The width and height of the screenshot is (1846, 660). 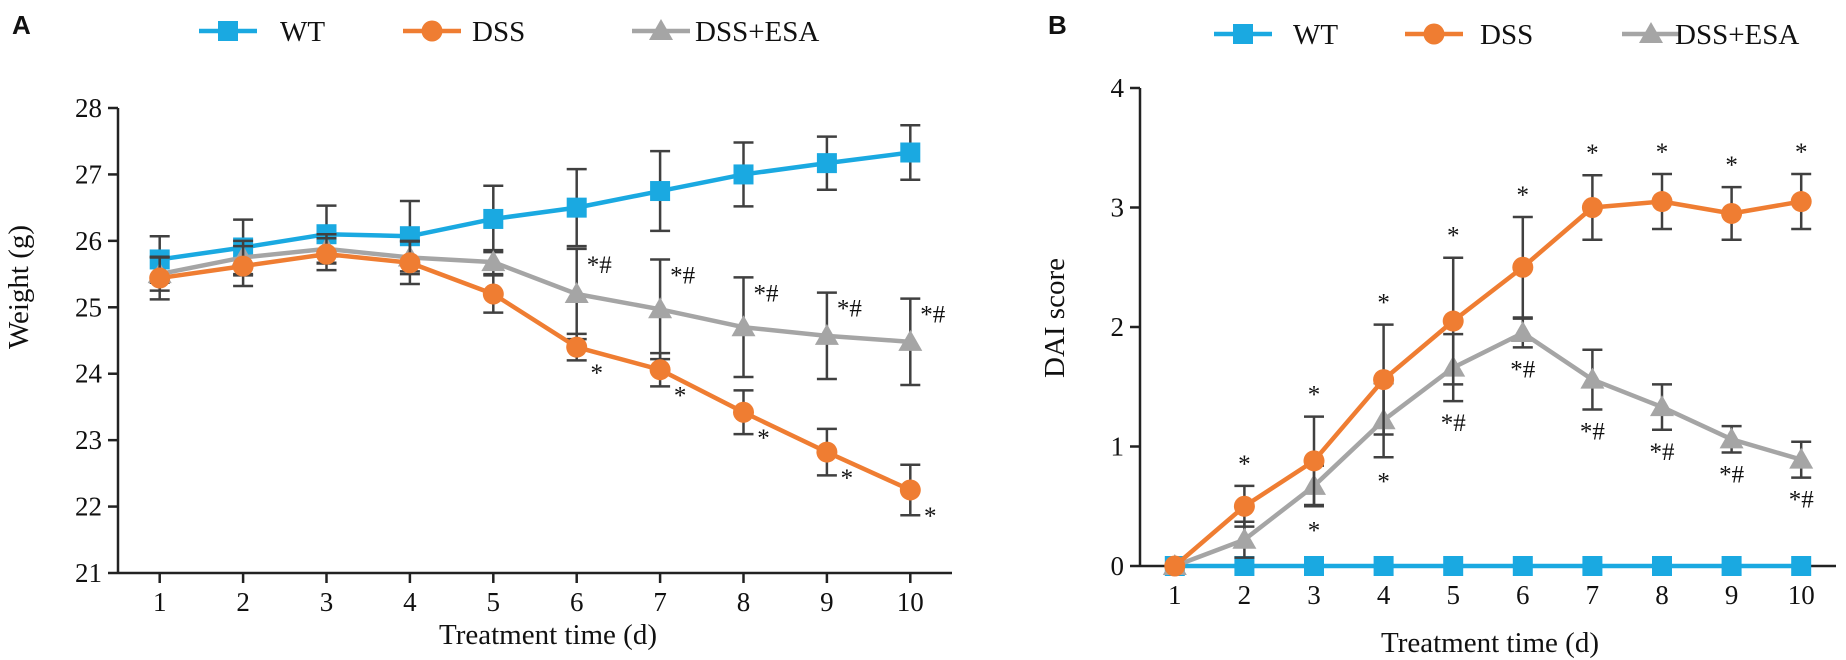 I want to click on y-tick-label: 21, so click(x=88, y=573).